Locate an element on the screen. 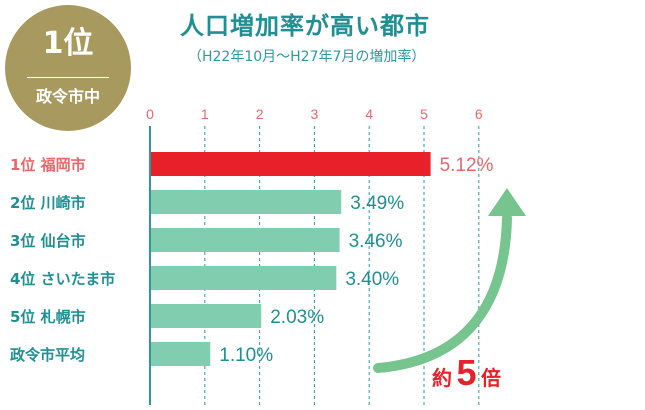 Image resolution: width=645 pixels, height=410 pixels. rank-badge: 1位 政令市中 is located at coordinates (68, 68).